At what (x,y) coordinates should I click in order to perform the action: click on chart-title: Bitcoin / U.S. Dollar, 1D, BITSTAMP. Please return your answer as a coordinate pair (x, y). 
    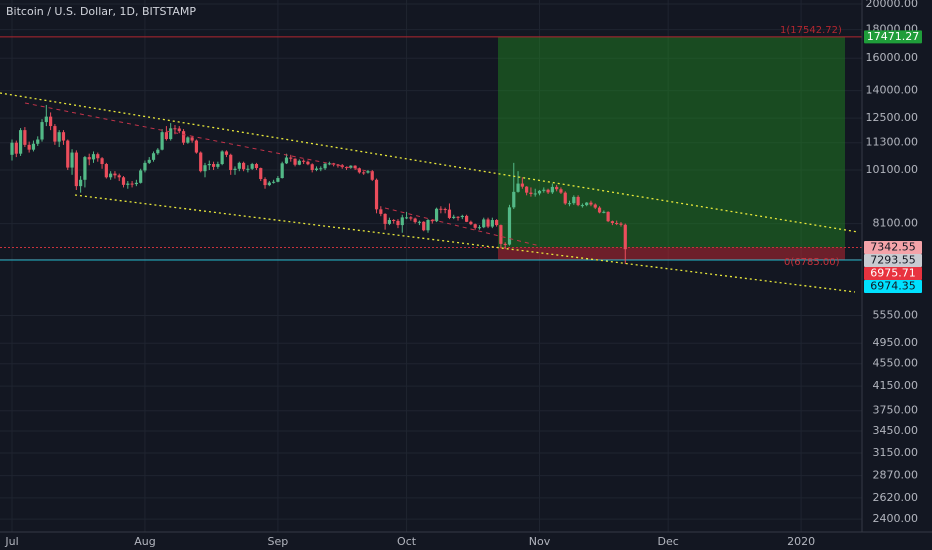
    Looking at the image, I should click on (101, 11).